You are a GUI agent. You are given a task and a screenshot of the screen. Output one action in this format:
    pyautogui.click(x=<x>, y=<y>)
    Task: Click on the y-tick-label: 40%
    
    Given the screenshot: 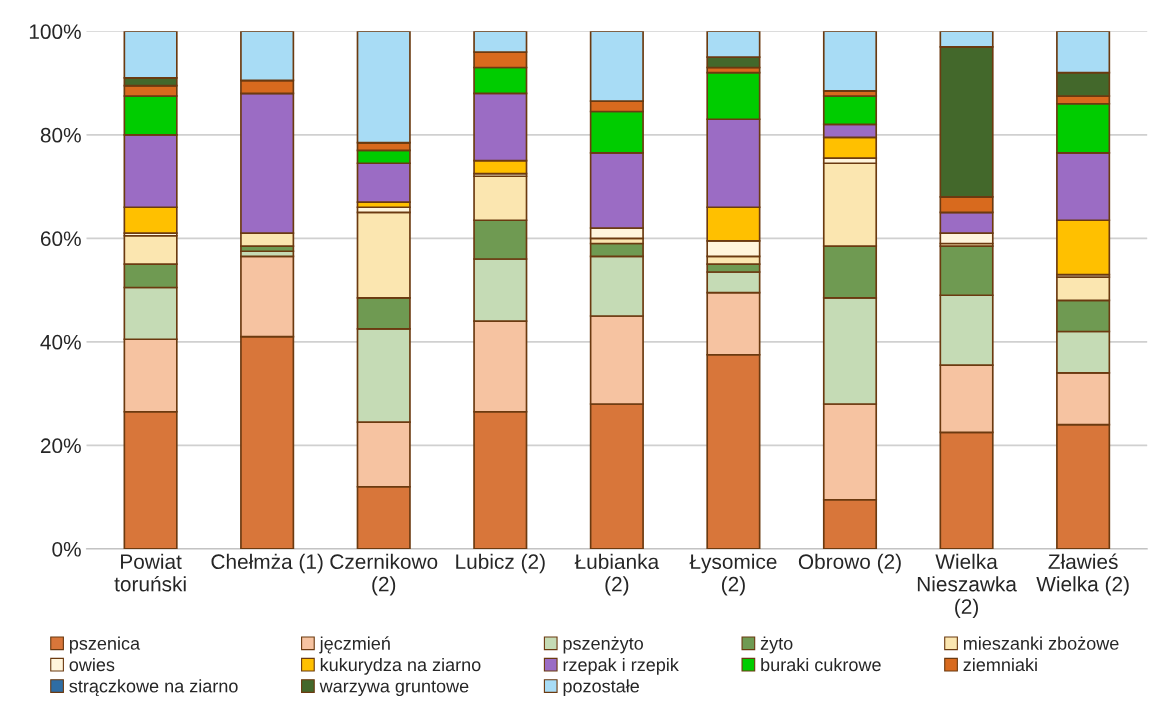 What is the action you would take?
    pyautogui.click(x=60, y=342)
    